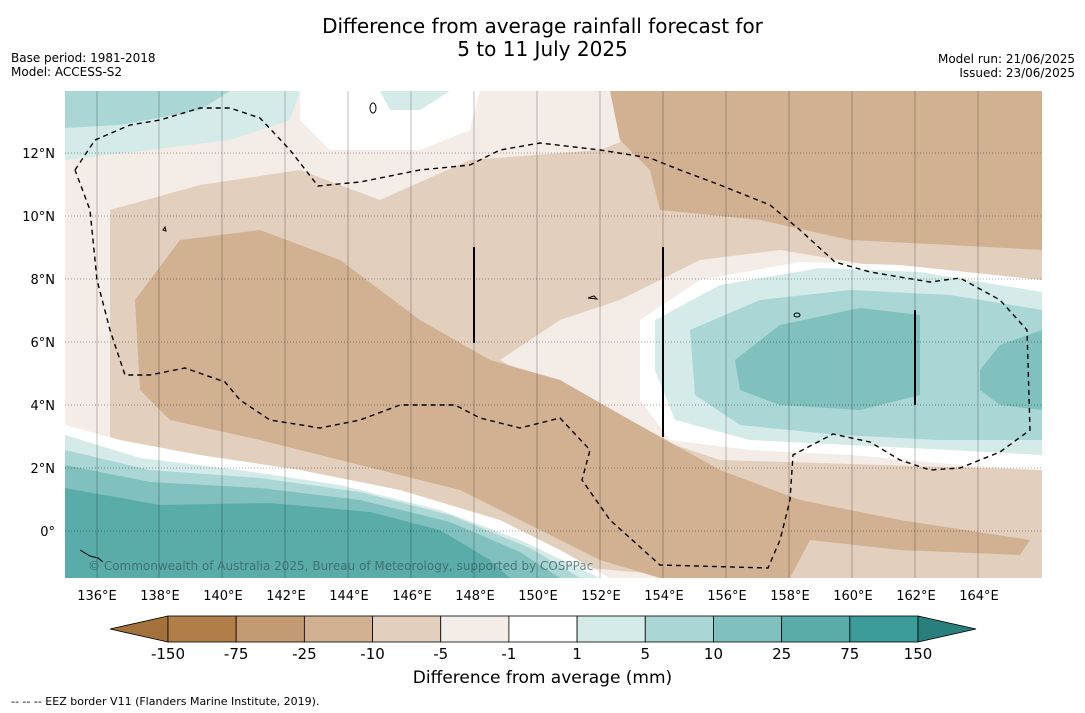 Image resolution: width=1085 pixels, height=713 pixels. I want to click on island-markers, so click(694, 342).